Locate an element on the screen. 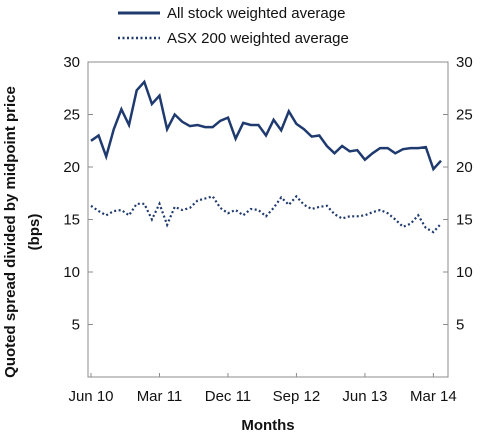  series-line-all-stock is located at coordinates (266, 125).